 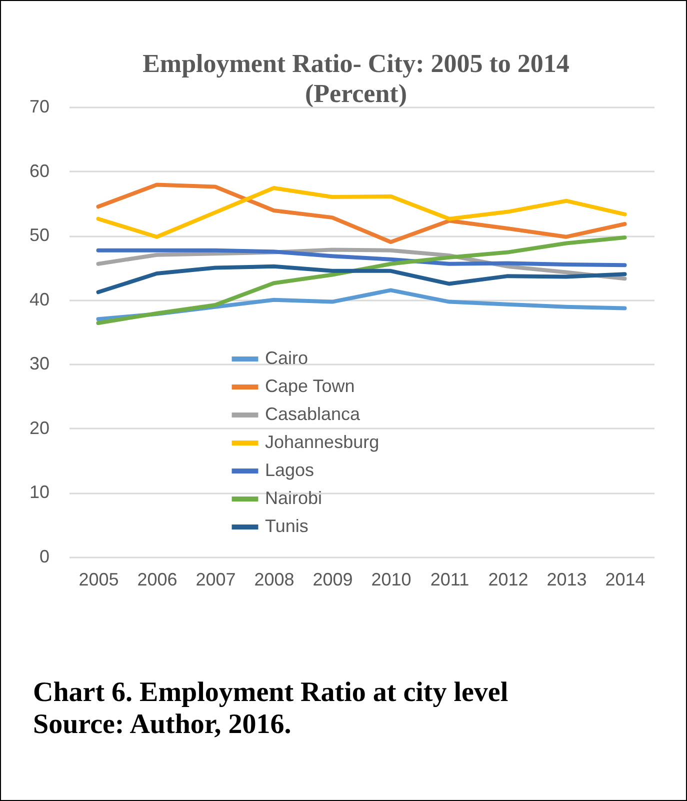 I want to click on legend-label: Casablanca, so click(x=313, y=414).